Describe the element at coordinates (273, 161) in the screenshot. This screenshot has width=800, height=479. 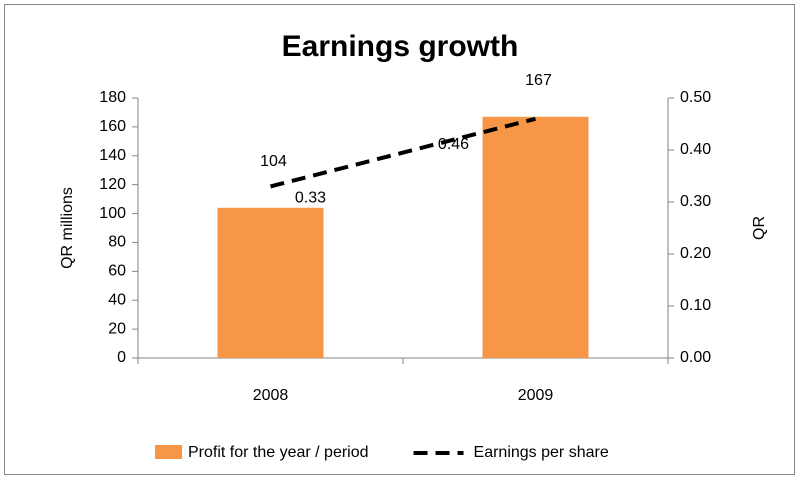
I see `bar-value-label: 104` at that location.